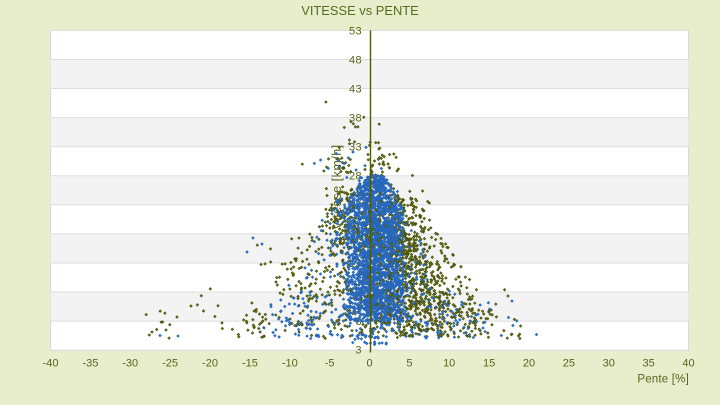 The width and height of the screenshot is (720, 405). I want to click on svg-text: 53, so click(355, 31).